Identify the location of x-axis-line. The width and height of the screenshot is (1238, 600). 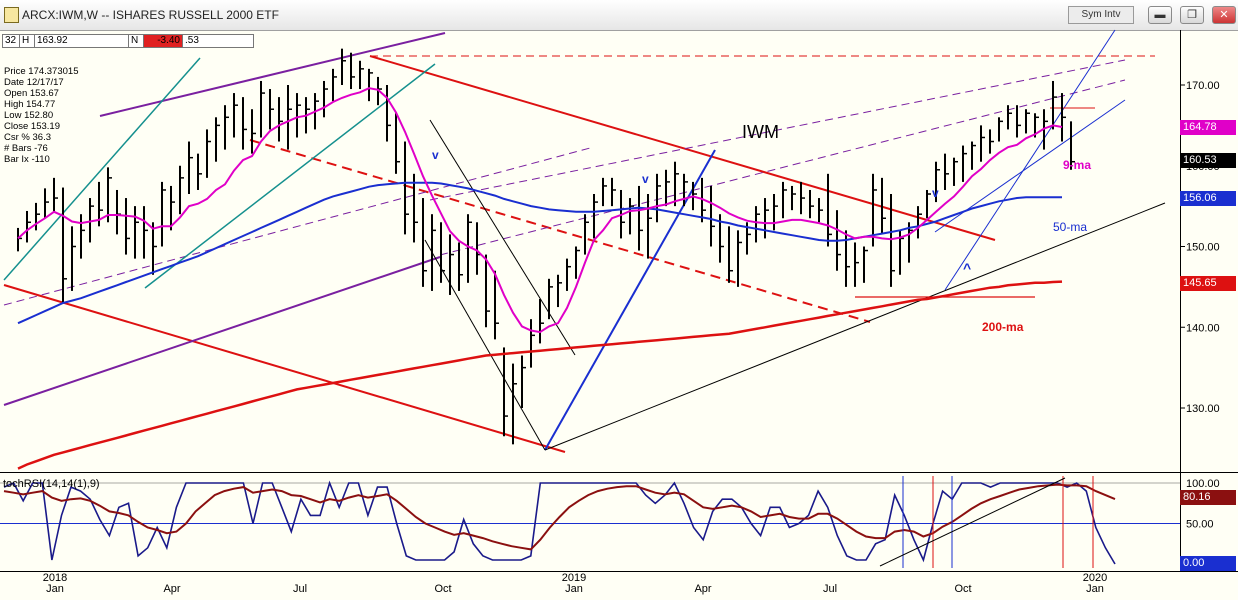
(619, 571).